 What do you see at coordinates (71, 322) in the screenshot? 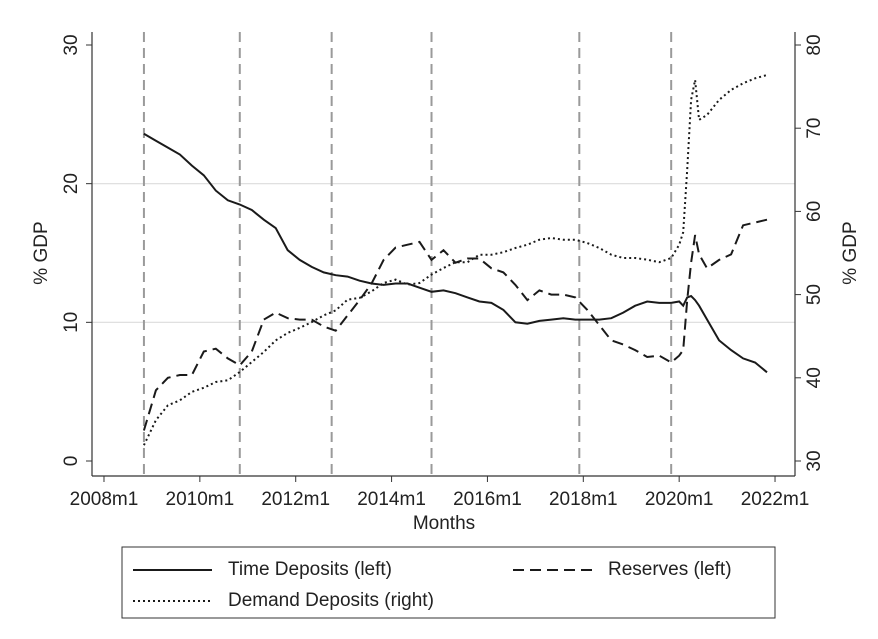
I see `y-tick-label: 10` at bounding box center [71, 322].